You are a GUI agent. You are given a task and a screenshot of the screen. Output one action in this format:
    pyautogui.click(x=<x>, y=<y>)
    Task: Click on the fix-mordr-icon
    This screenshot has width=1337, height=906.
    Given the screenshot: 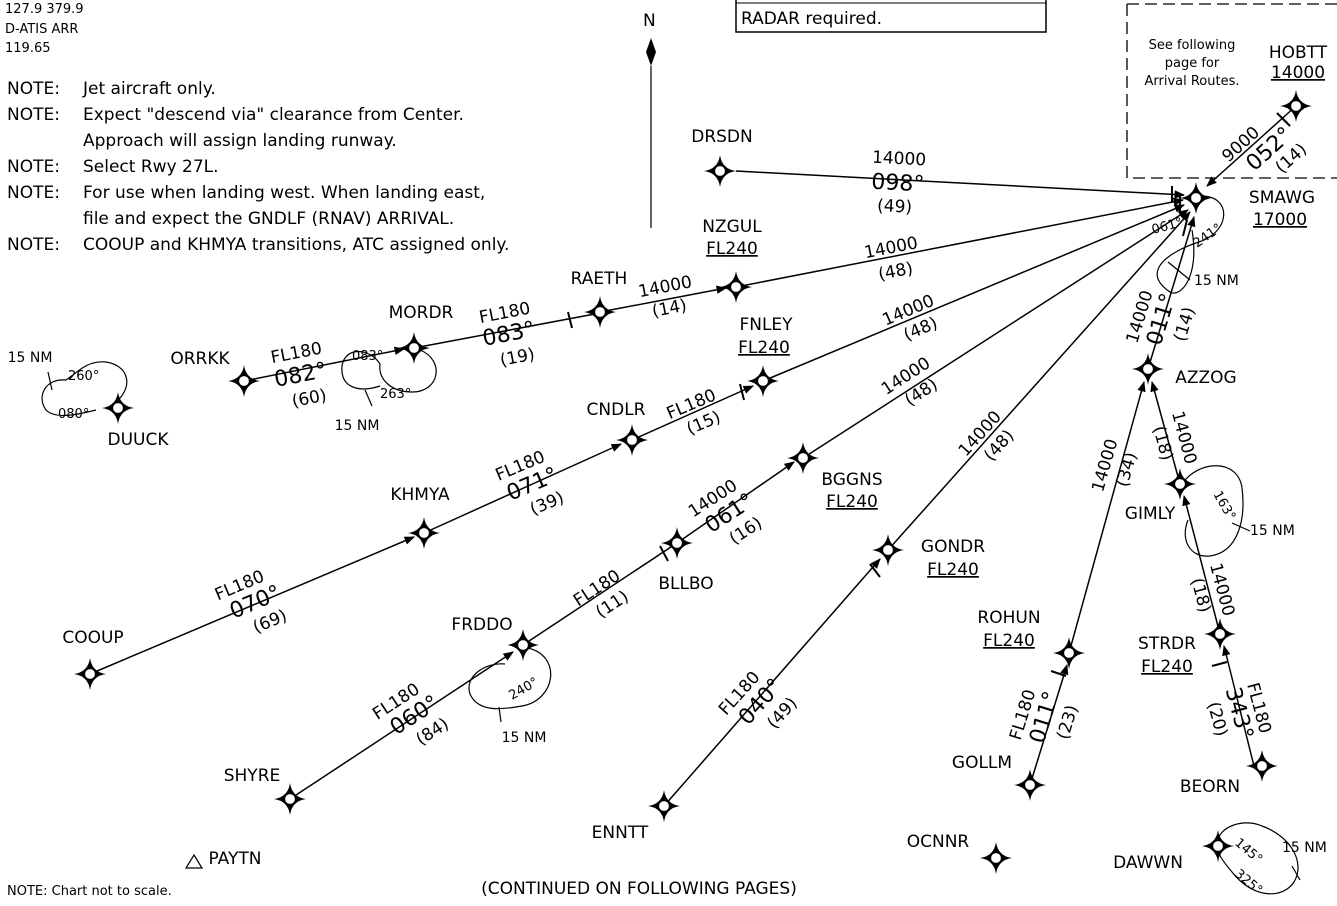 What is the action you would take?
    pyautogui.click(x=414, y=348)
    